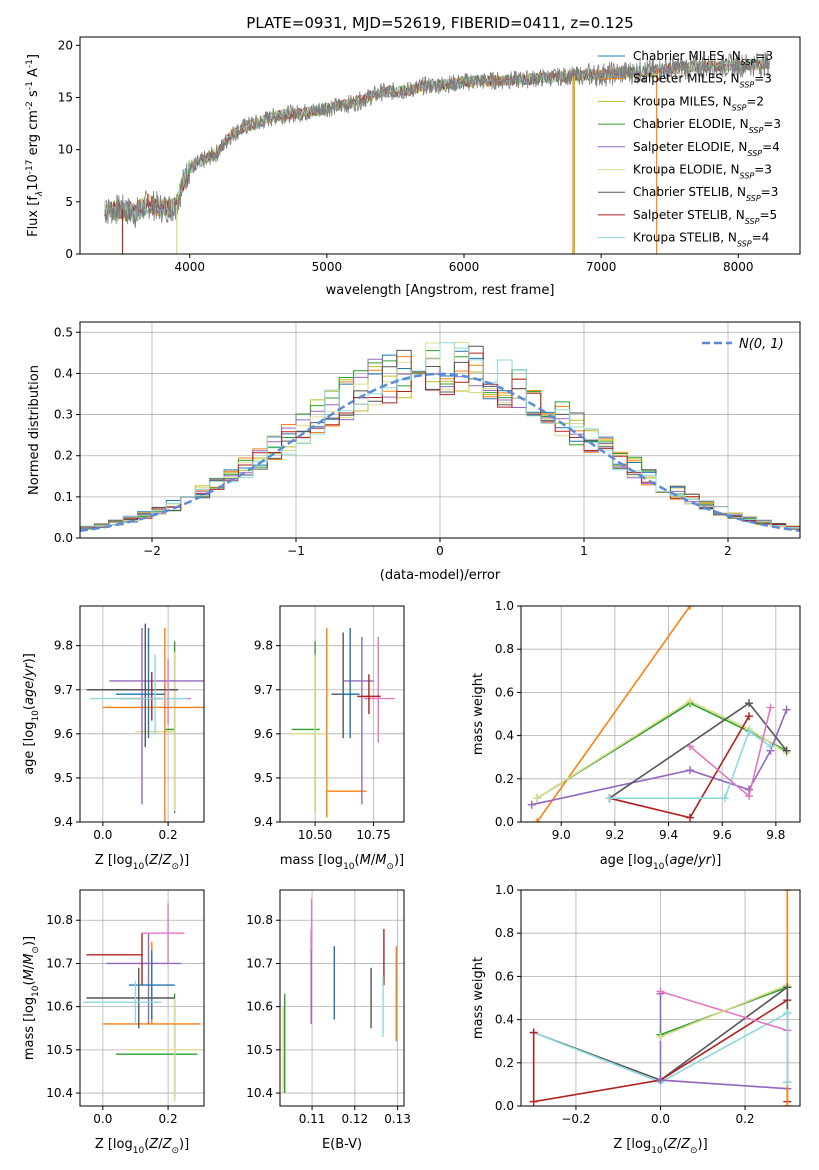 This screenshot has width=819, height=1170. Describe the element at coordinates (504, 890) in the screenshot. I see `y-tick-label: 1.0` at that location.